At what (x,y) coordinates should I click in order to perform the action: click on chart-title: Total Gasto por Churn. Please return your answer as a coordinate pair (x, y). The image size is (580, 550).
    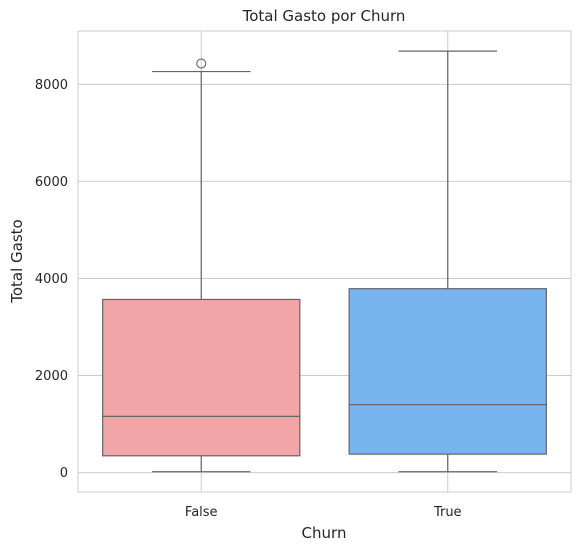
    Looking at the image, I should click on (324, 16).